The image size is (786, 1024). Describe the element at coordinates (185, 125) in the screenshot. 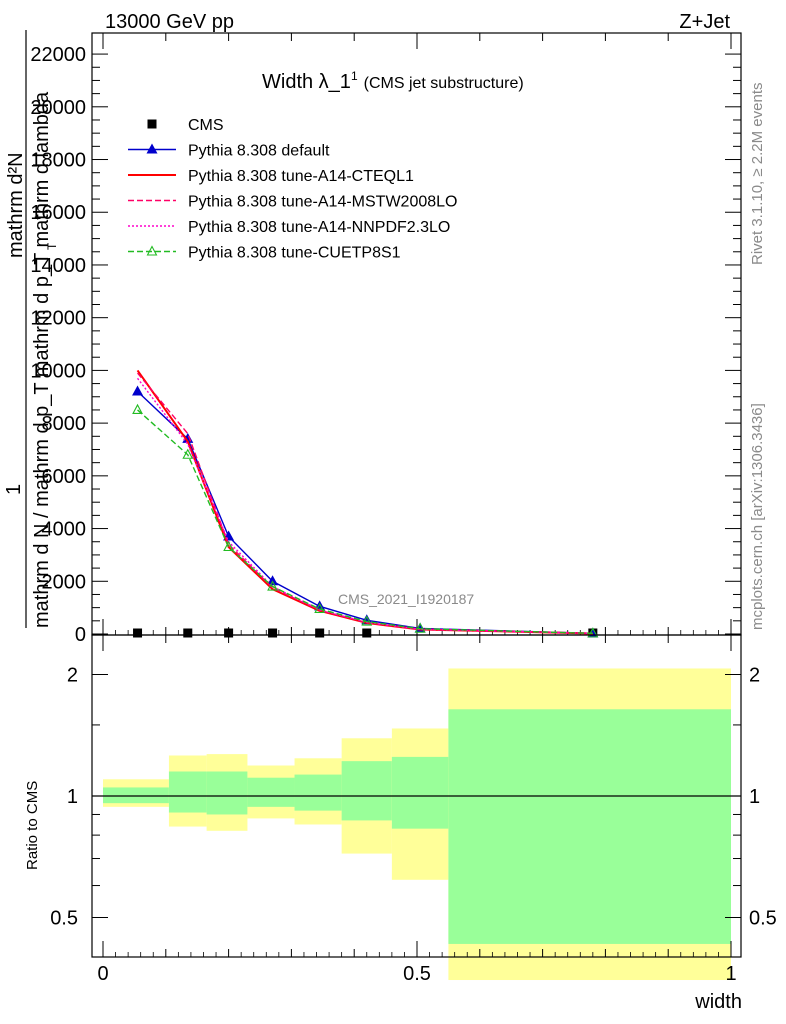

I see `legend-entry-0: CMS` at that location.